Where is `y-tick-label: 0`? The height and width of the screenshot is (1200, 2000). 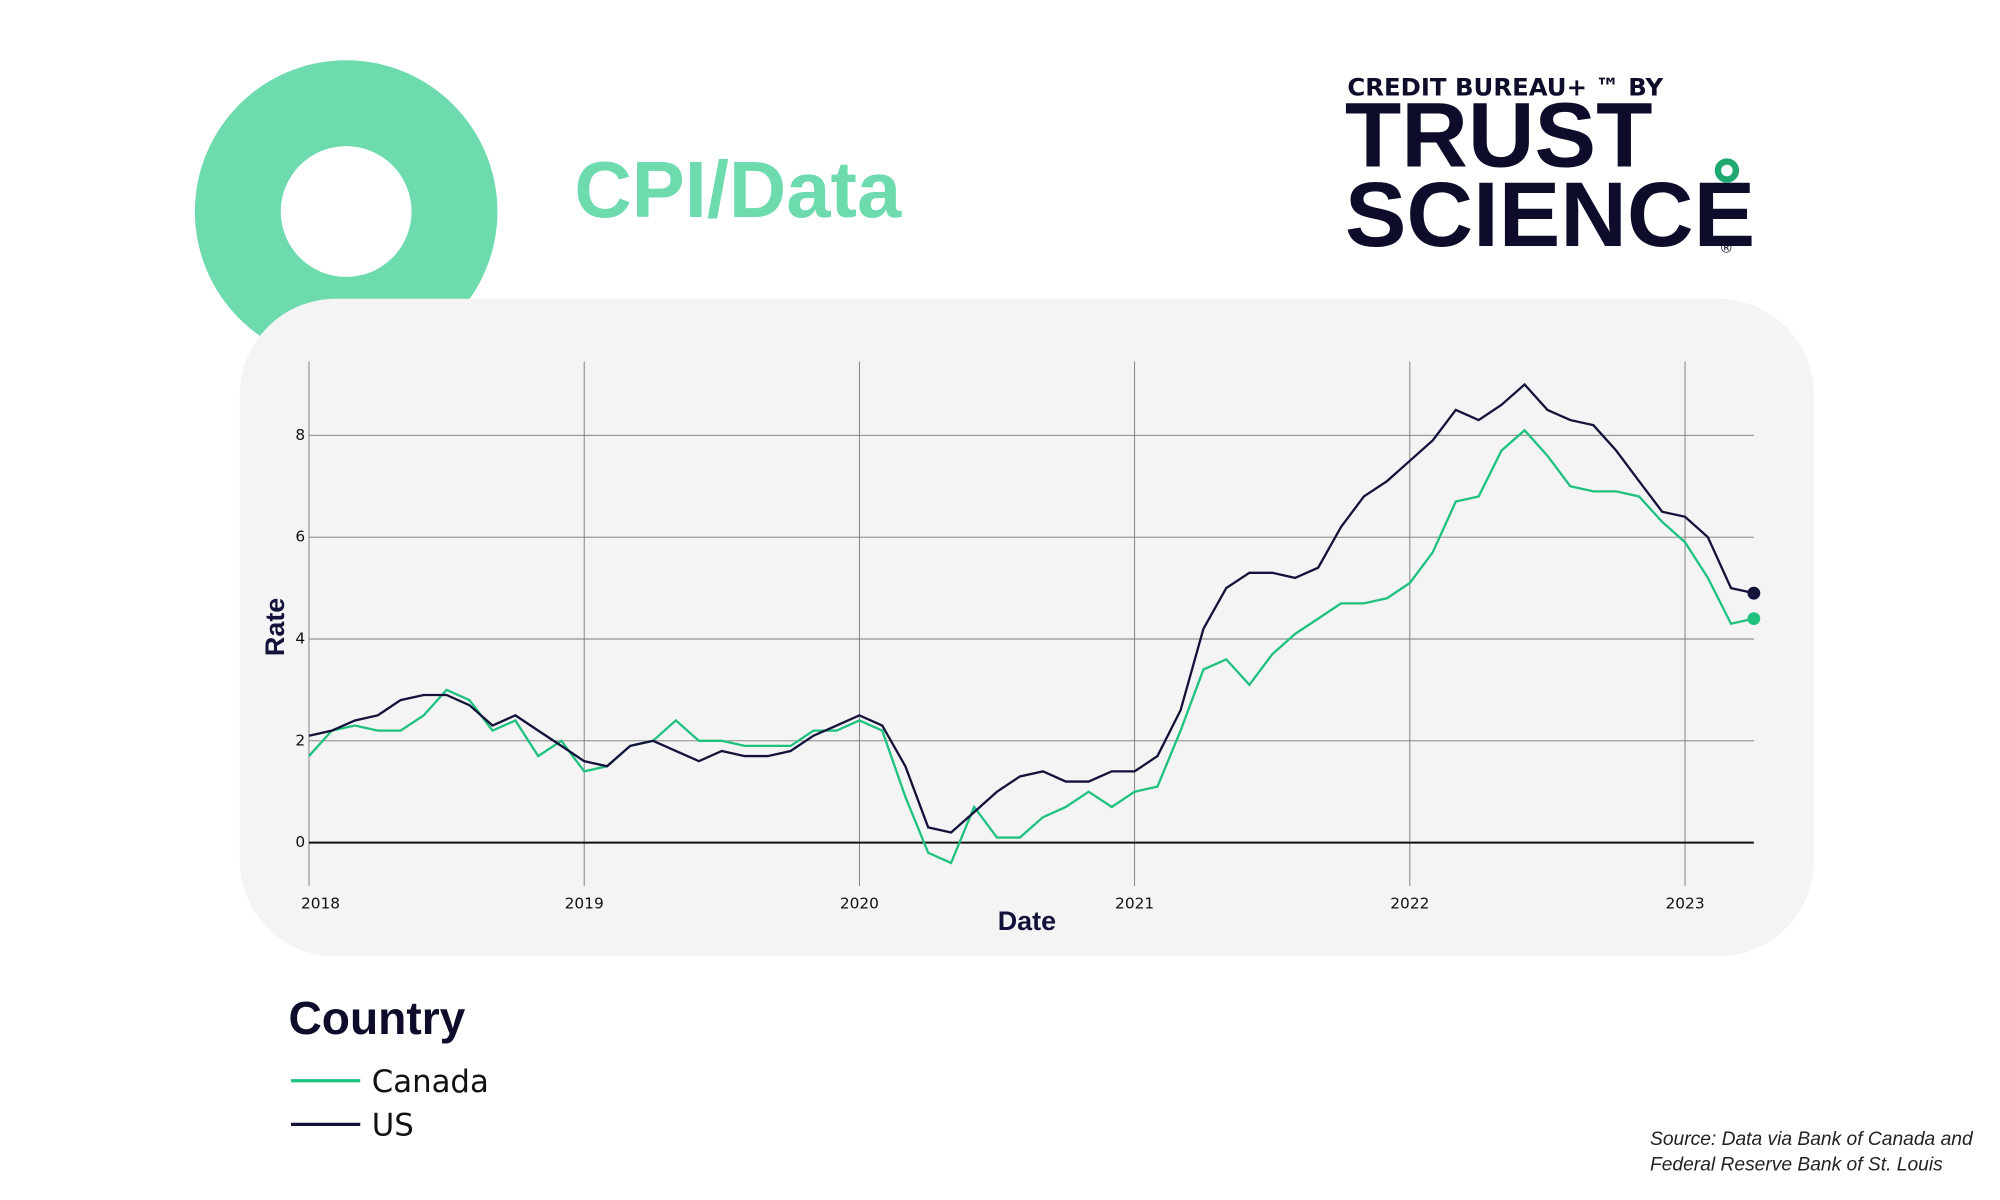
y-tick-label: 0 is located at coordinates (300, 842).